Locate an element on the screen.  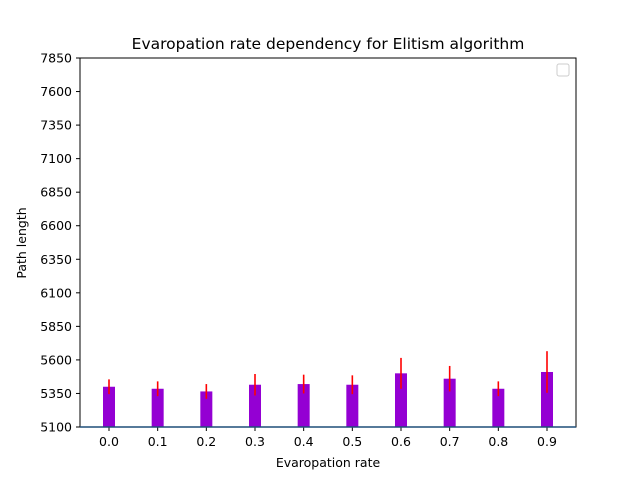
x-tick-label: 0.4 is located at coordinates (304, 441).